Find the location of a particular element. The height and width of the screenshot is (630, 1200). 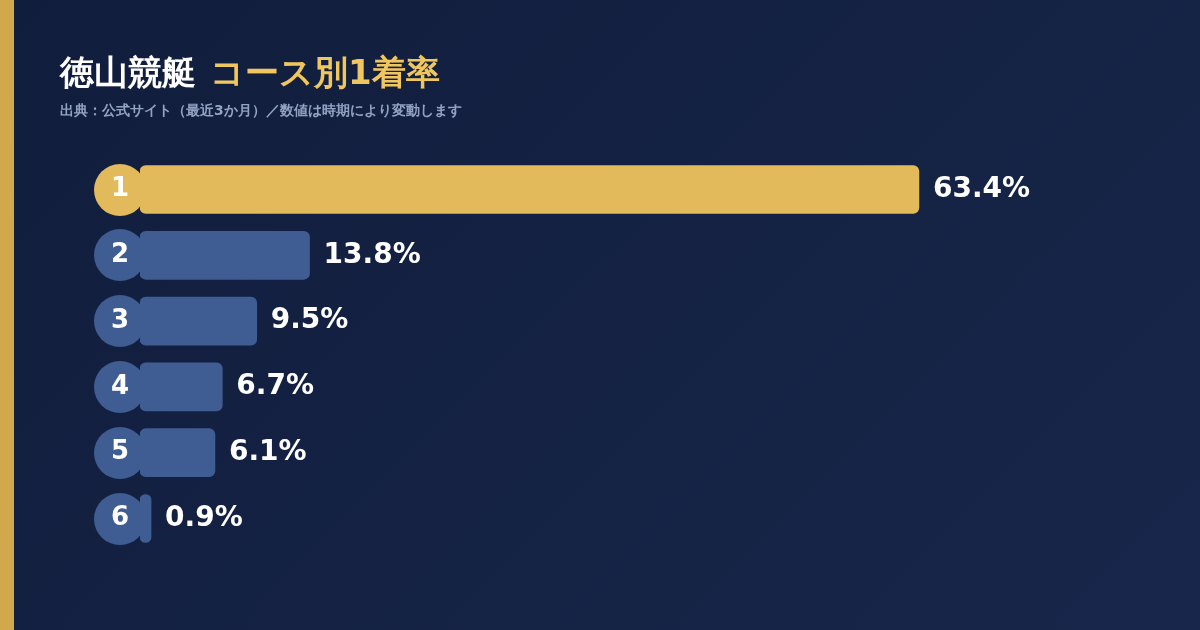

y-tick-label: 1 is located at coordinates (119, 187).